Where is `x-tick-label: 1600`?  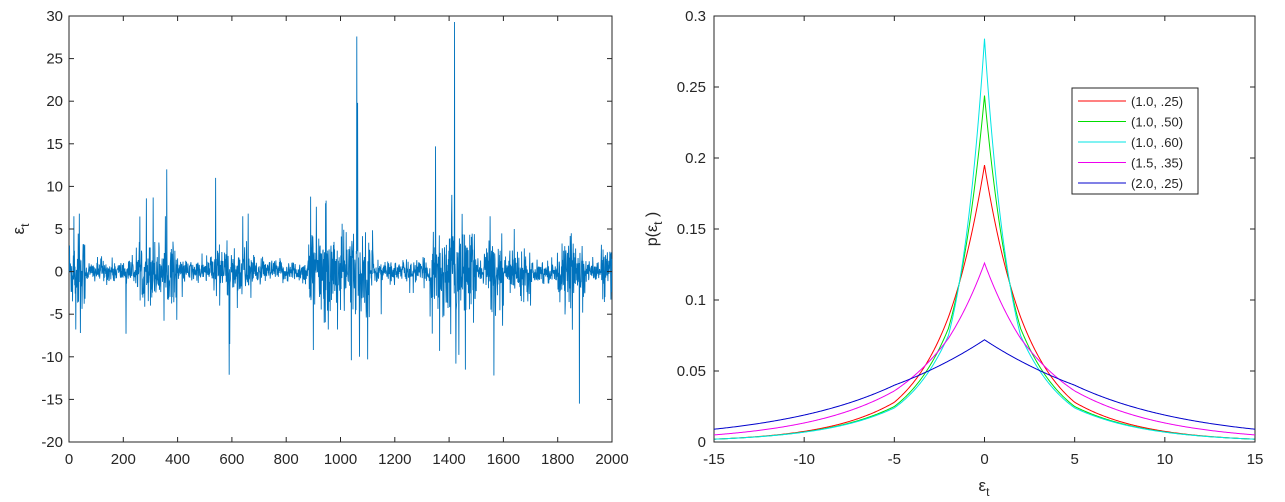
x-tick-label: 1600 is located at coordinates (503, 459).